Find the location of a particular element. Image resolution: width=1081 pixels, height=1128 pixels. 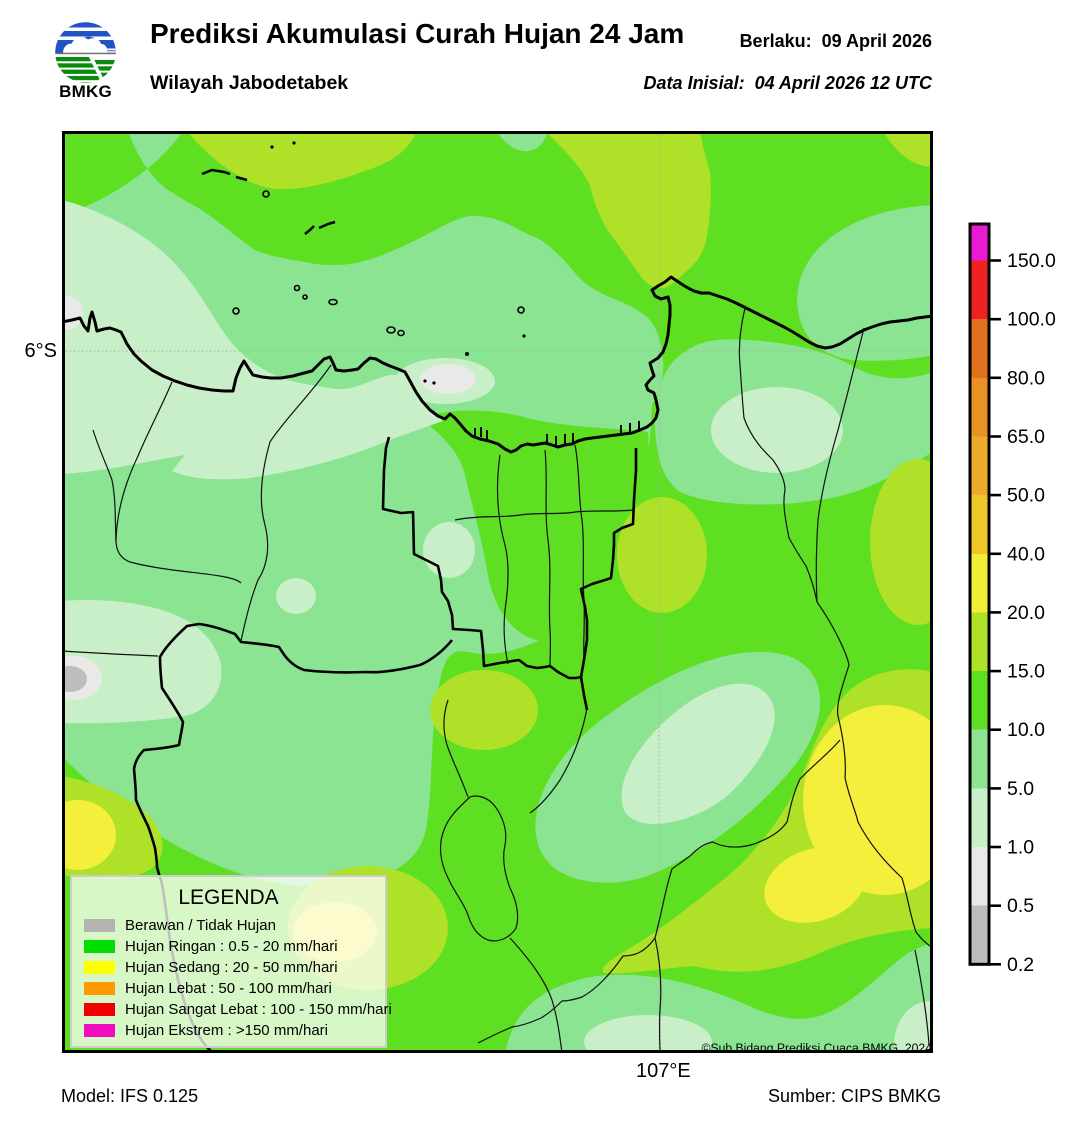

svg-text: 0.2 is located at coordinates (1020, 965).